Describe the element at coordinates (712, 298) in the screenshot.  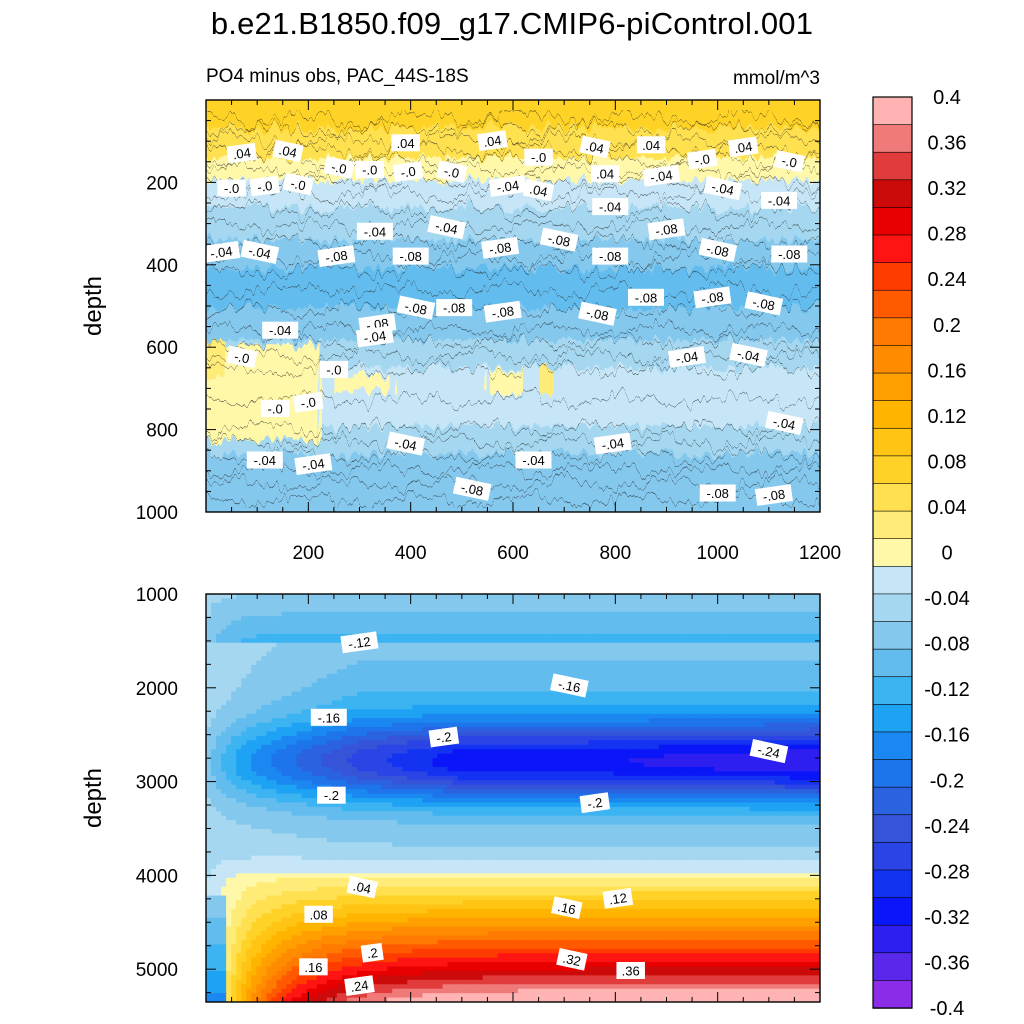
I see `contour-label-text: -.08` at that location.